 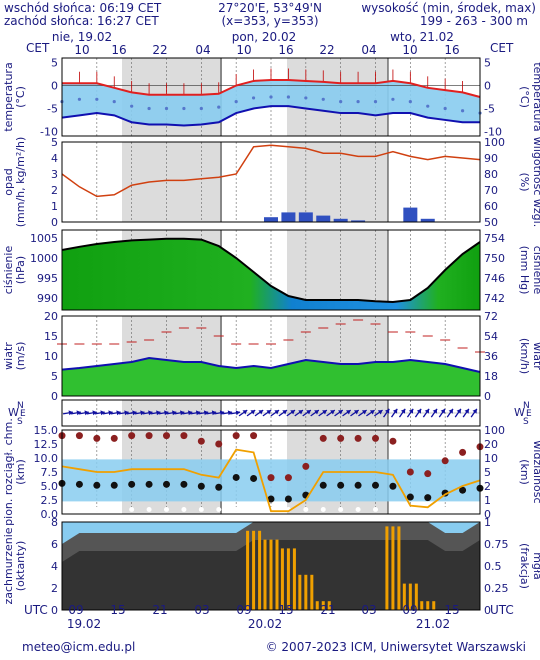 I want to click on right-axis-unit: (frakcja), so click(x=524, y=566).